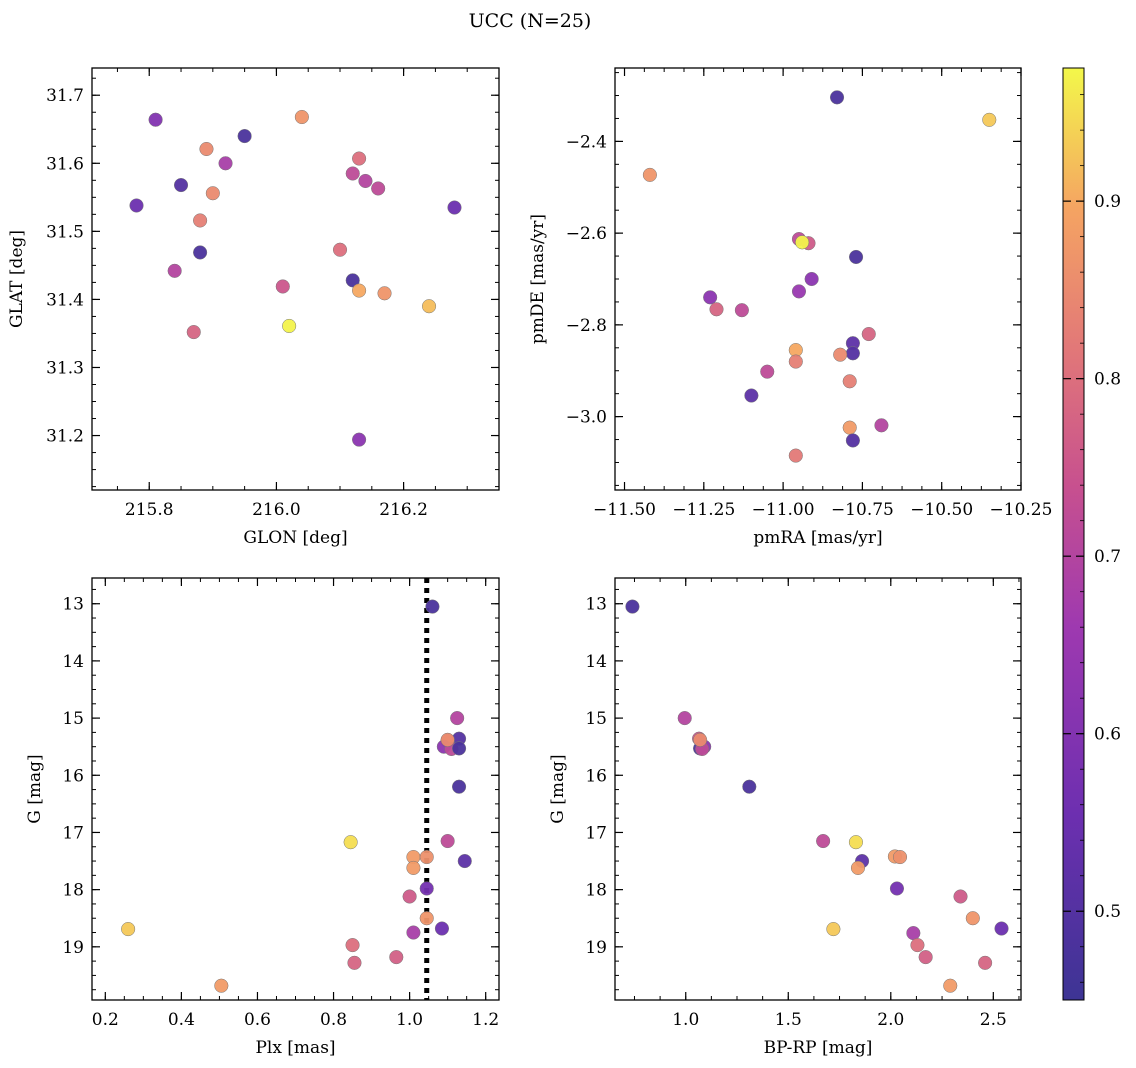 The width and height of the screenshot is (1136, 1068). What do you see at coordinates (65, 437) in the screenshot?
I see `y-tick-label: 31.2` at bounding box center [65, 437].